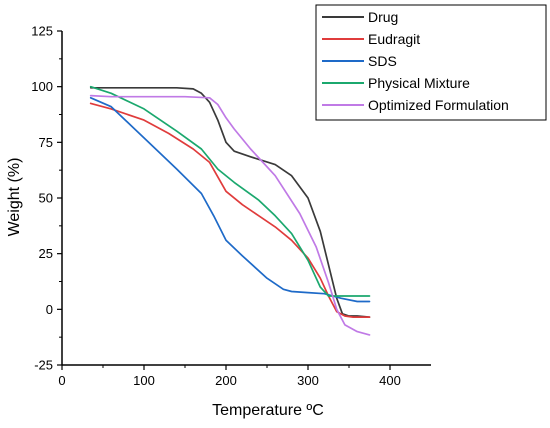 Image resolution: width=550 pixels, height=428 pixels. I want to click on legend-label-drug: Drug, so click(383, 17).